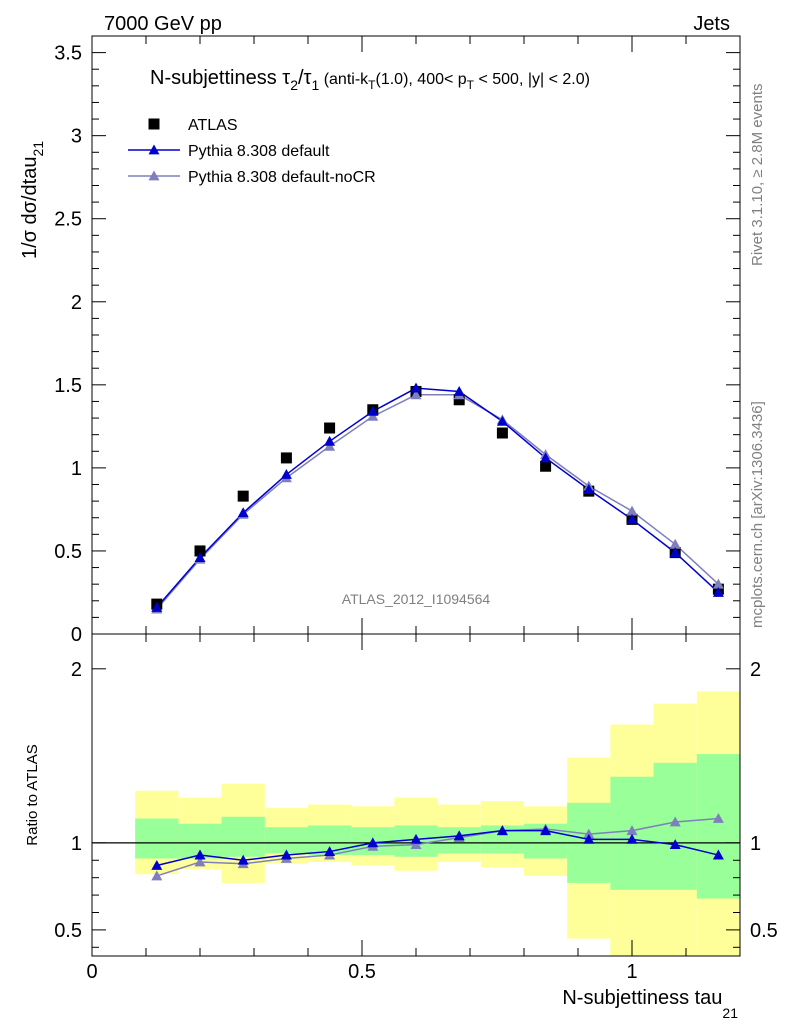 Image resolution: width=786 pixels, height=1024 pixels. Describe the element at coordinates (471, 85) in the screenshot. I see `title-cuts-T2: T` at that location.